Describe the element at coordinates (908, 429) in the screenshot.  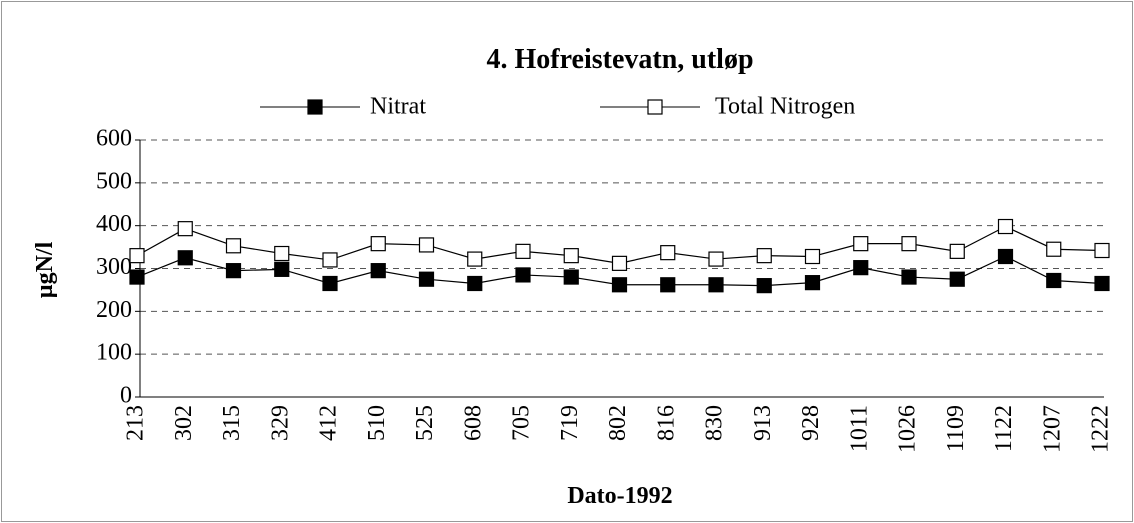
I see `x-tick-label: 1026` at that location.